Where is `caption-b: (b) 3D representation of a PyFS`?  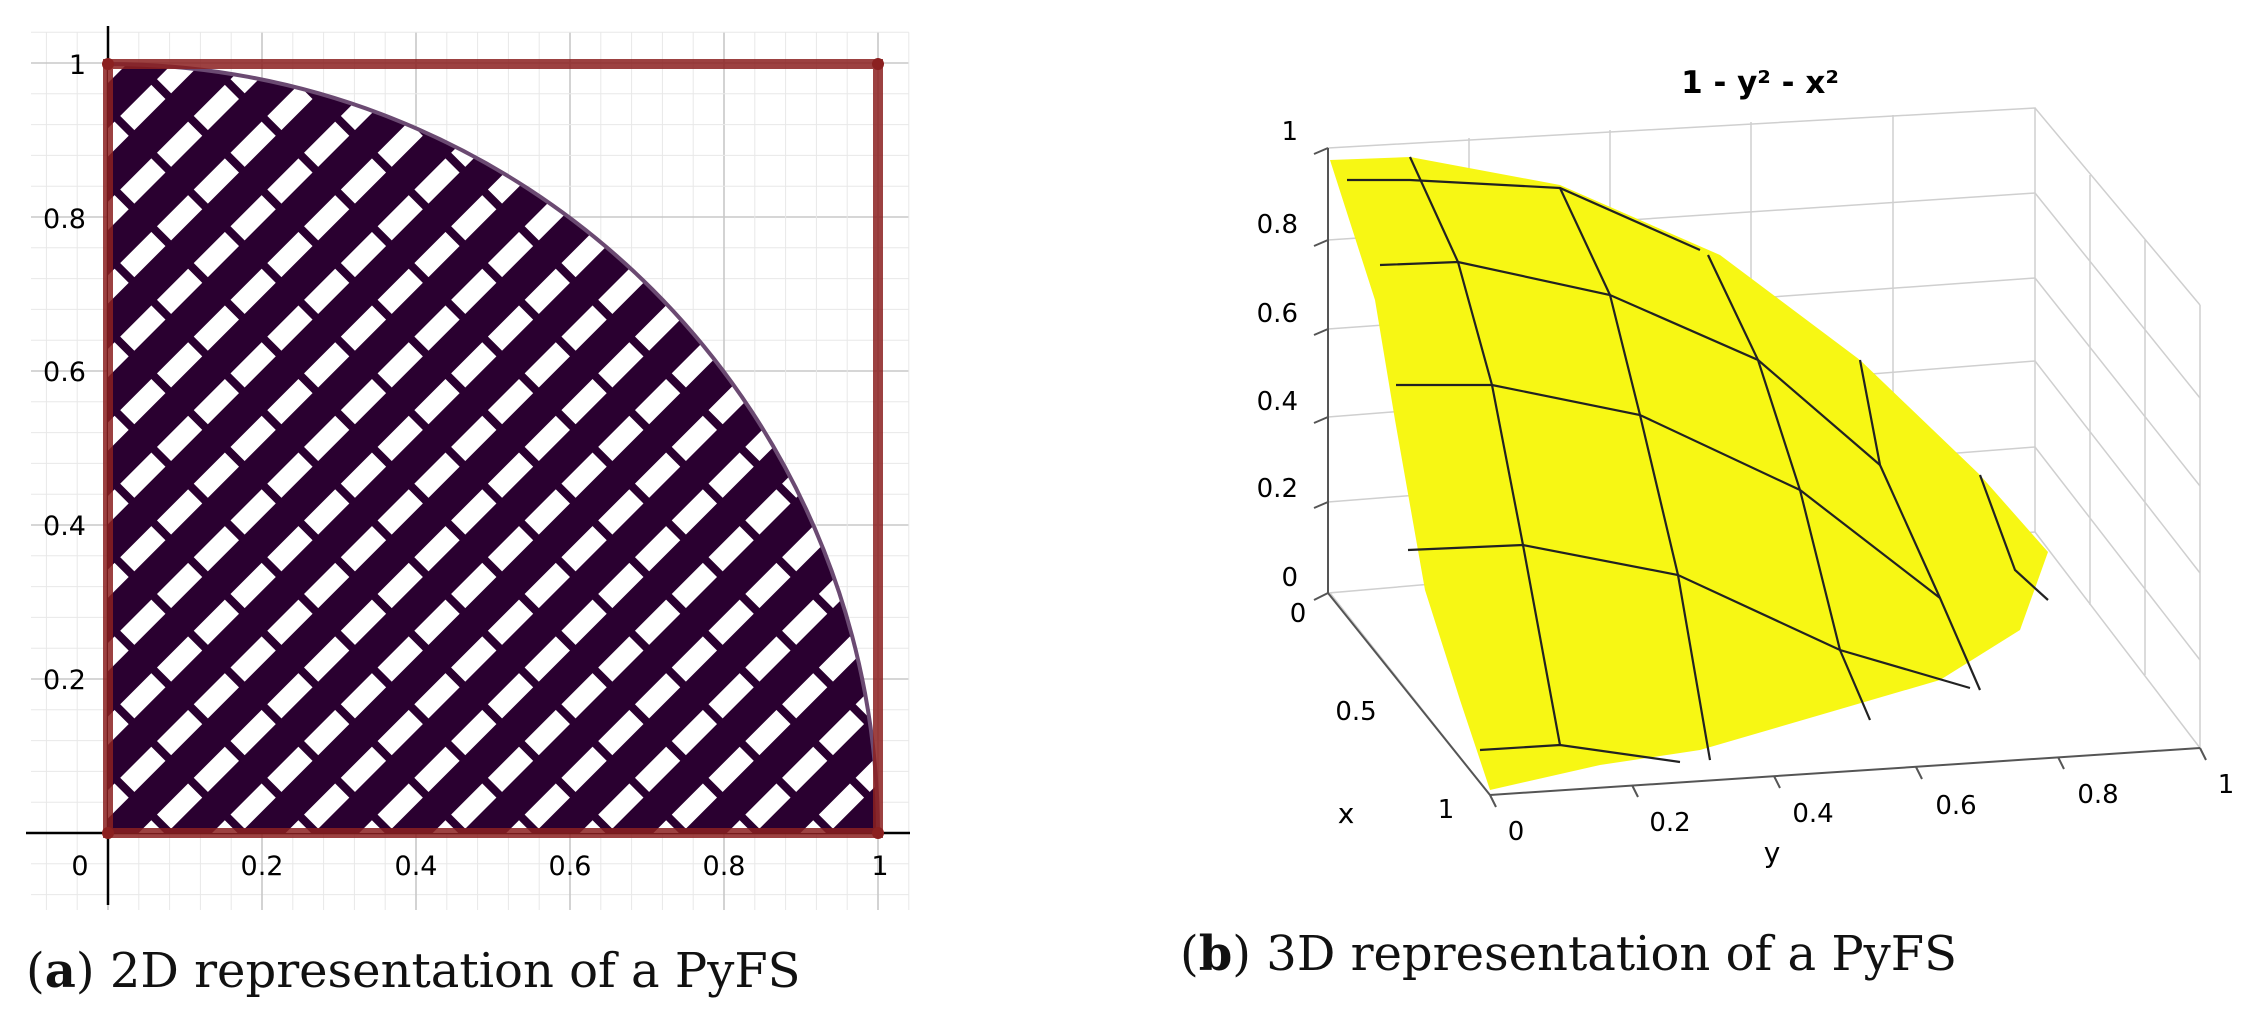 caption-b: (b) 3D representation of a PyFS is located at coordinates (1568, 954).